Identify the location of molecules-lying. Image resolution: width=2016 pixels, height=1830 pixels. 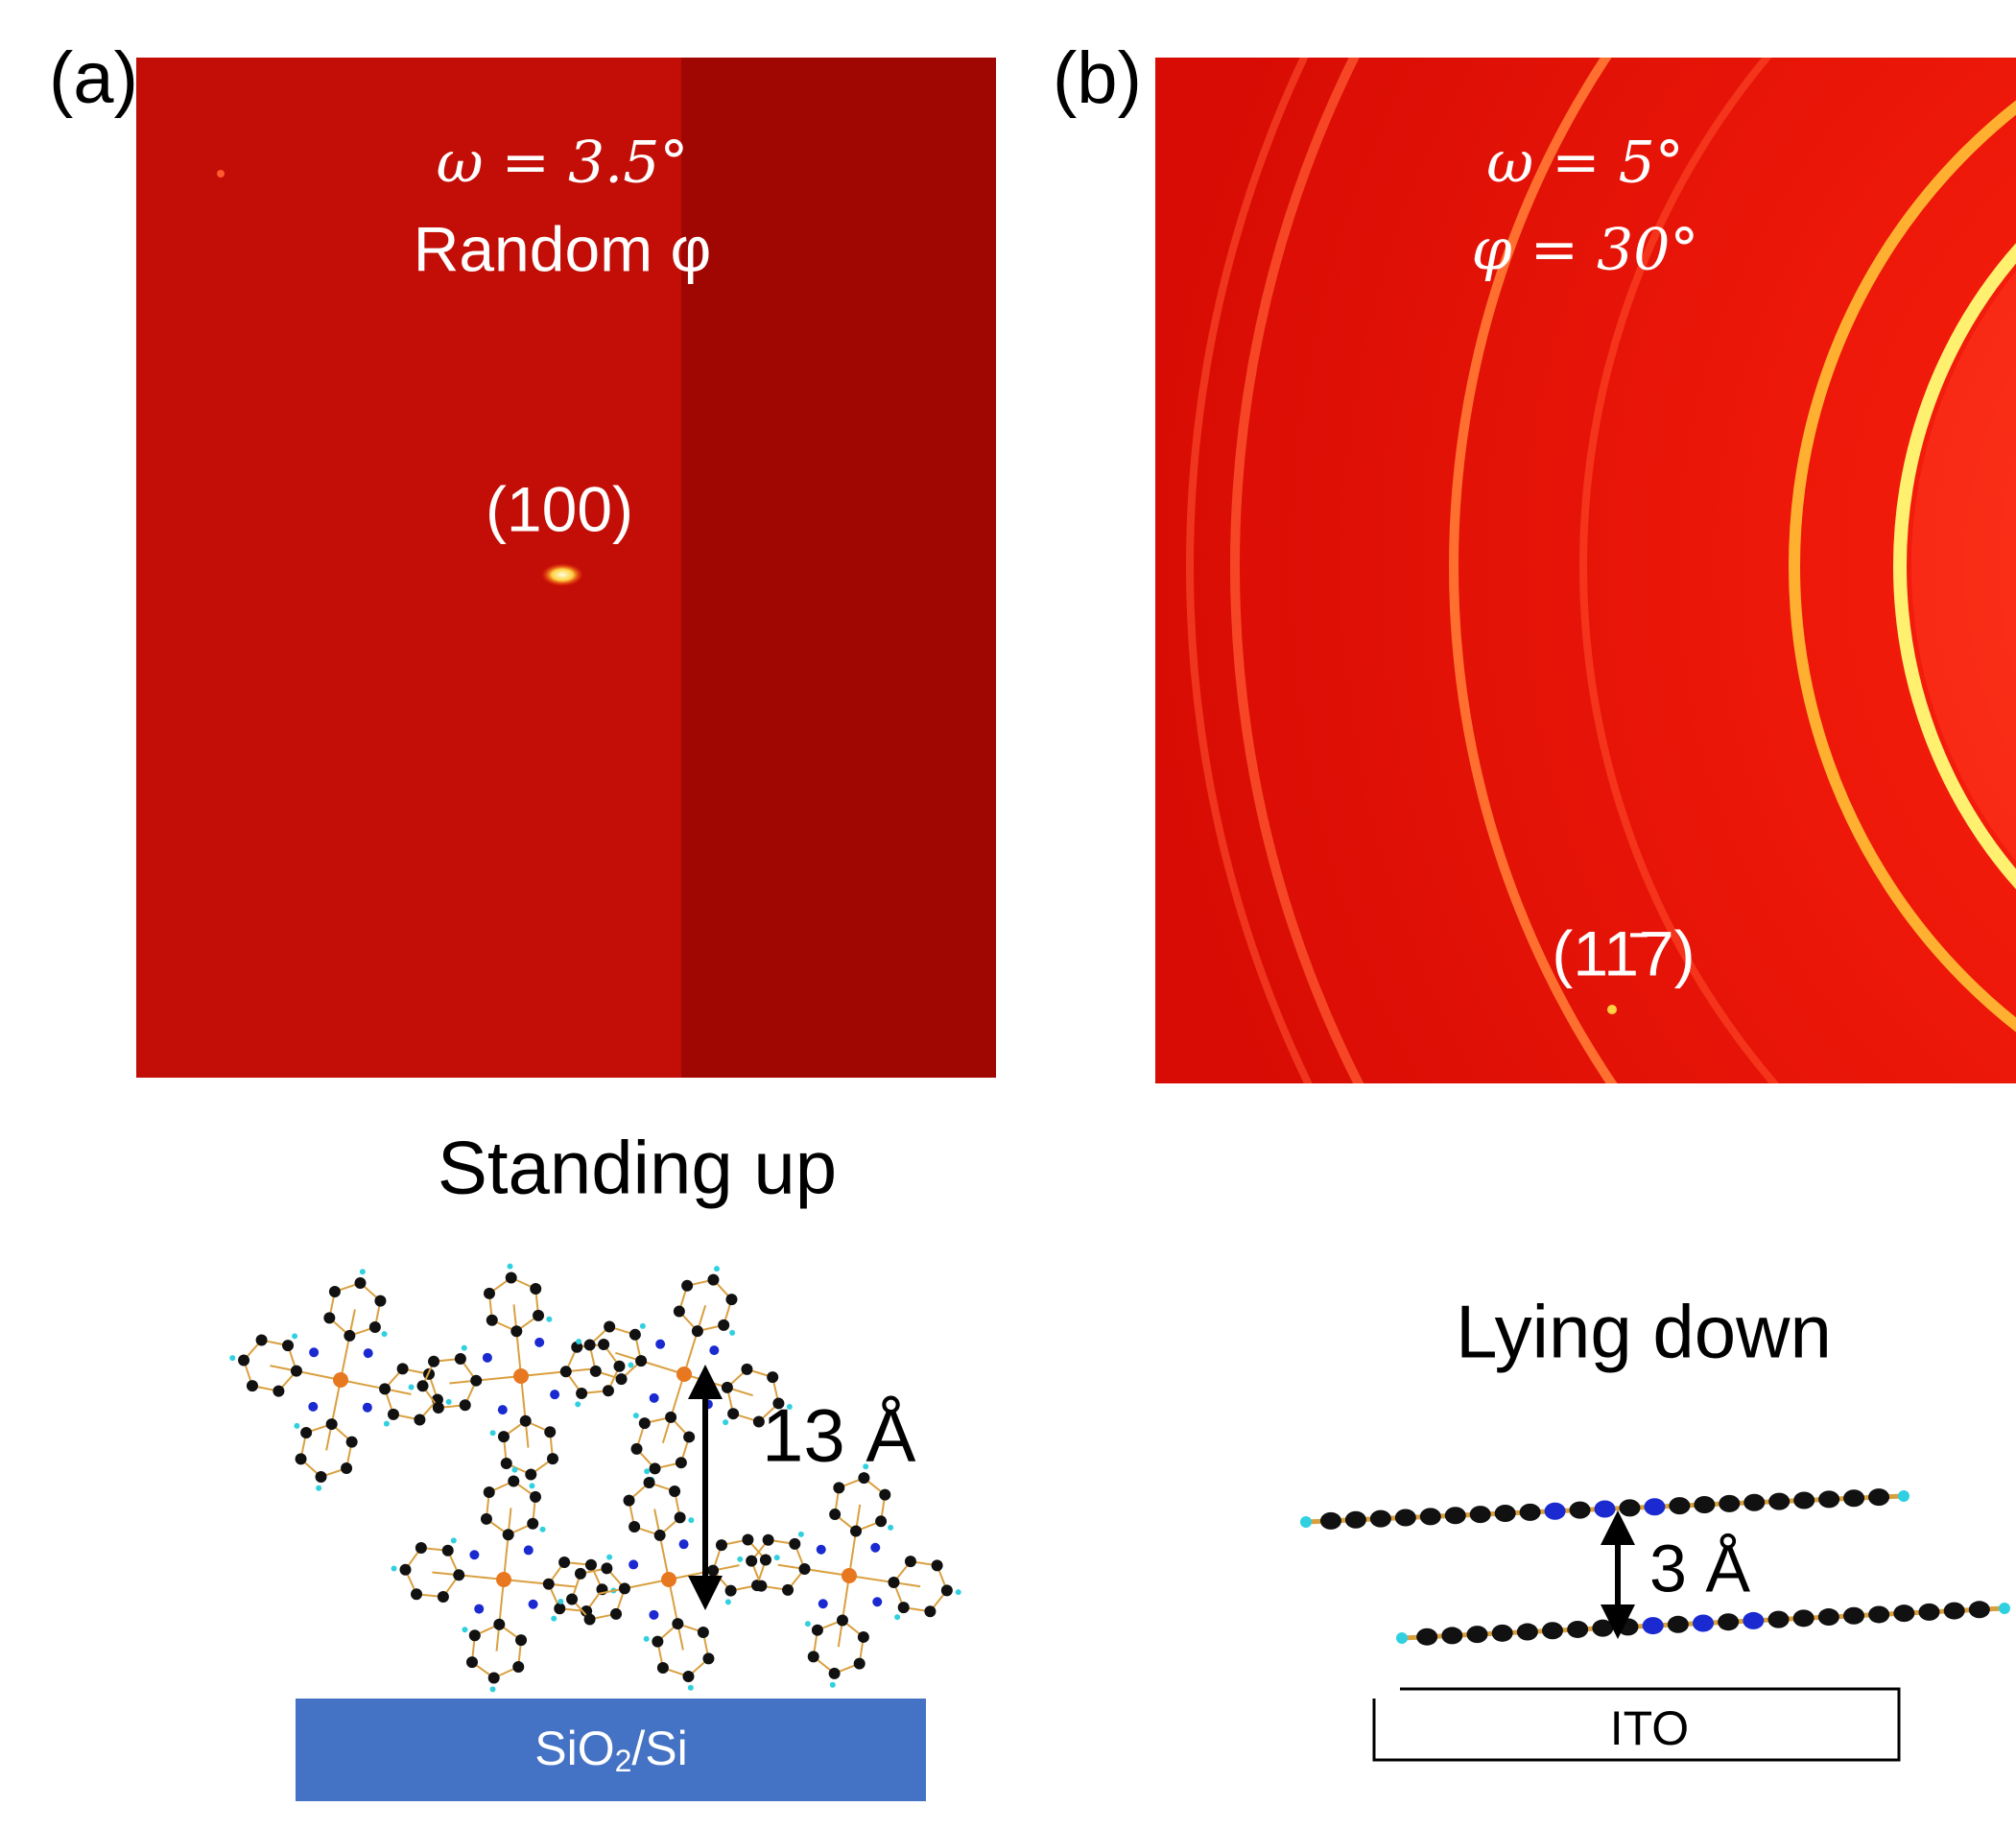
(1655, 1567).